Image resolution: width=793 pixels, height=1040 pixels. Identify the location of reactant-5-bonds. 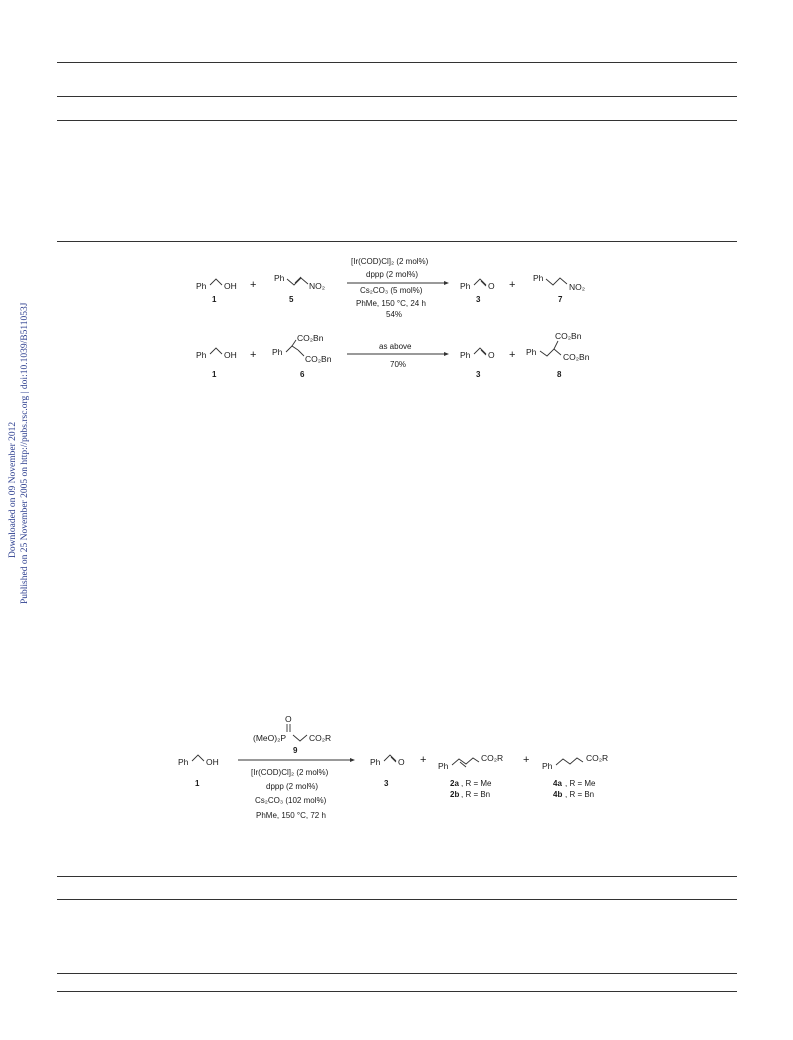
(297, 281).